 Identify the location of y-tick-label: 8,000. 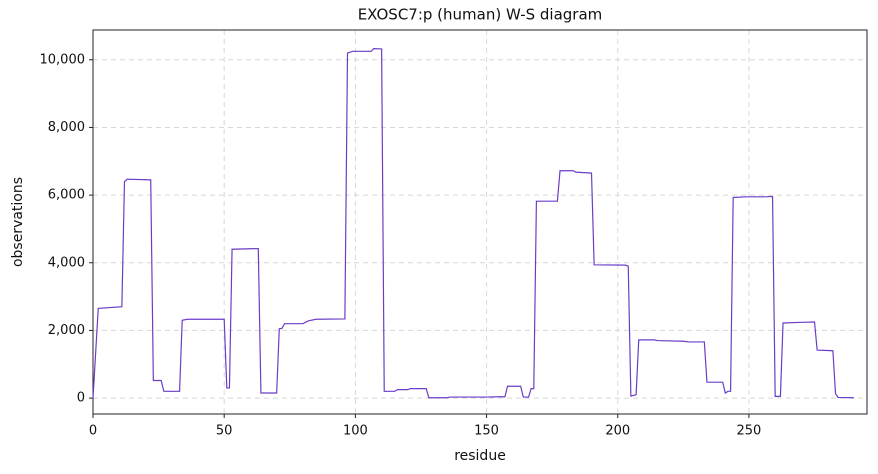
(66, 127).